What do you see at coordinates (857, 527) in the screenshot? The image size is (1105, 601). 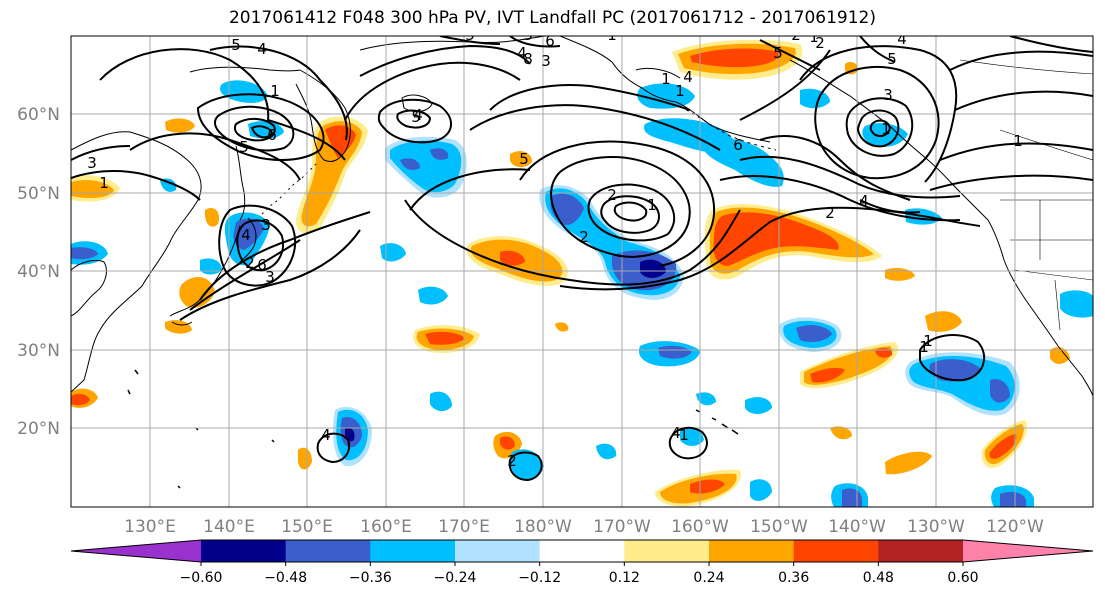 I see `lon-label: 140°W` at bounding box center [857, 527].